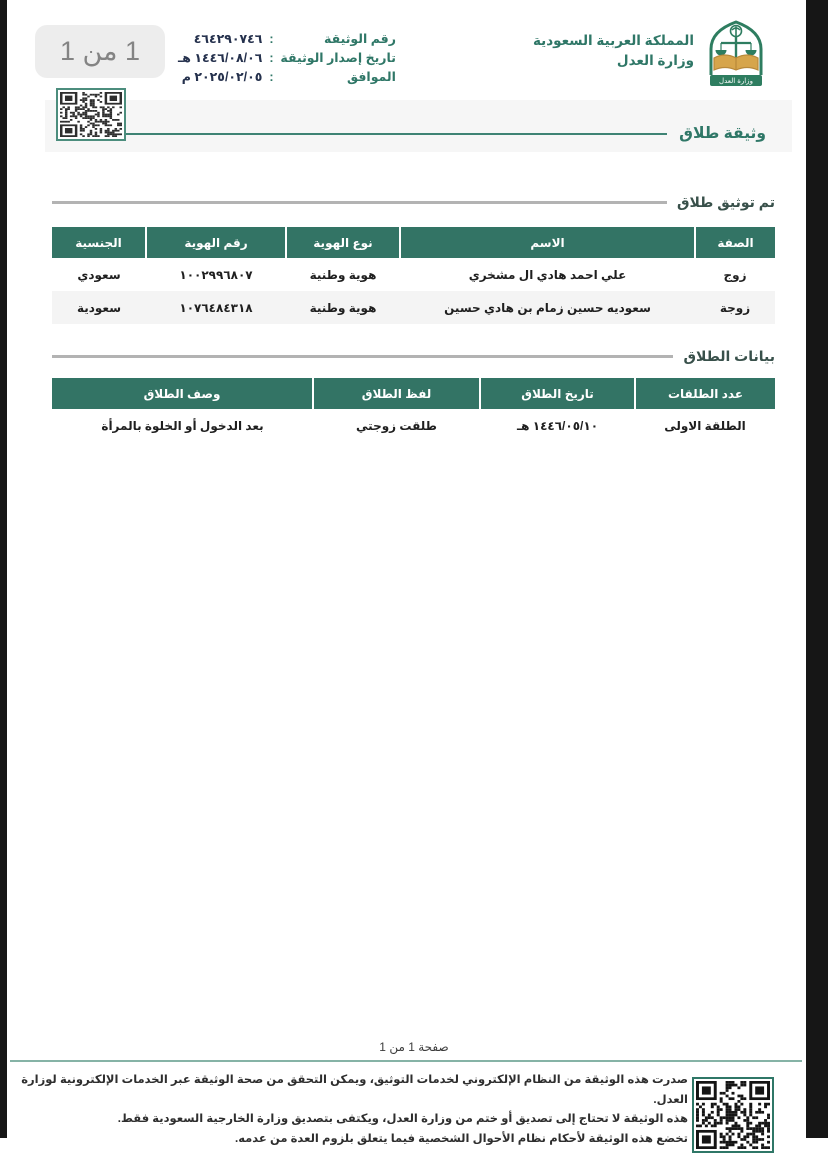 The height and width of the screenshot is (1153, 828). I want to click on viewer-edge-left, so click(3, 569).